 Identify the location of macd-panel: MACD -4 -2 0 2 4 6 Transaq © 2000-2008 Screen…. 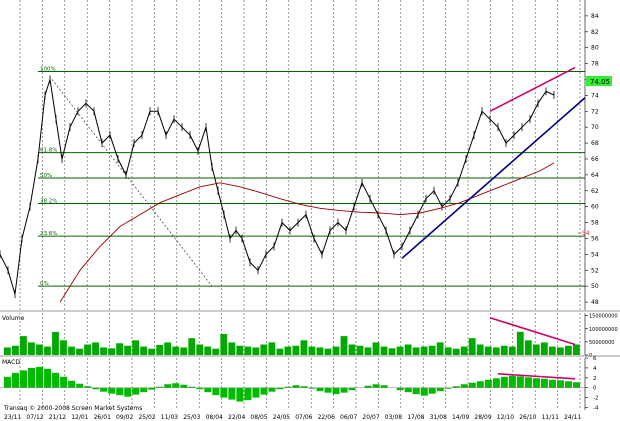
(299, 384).